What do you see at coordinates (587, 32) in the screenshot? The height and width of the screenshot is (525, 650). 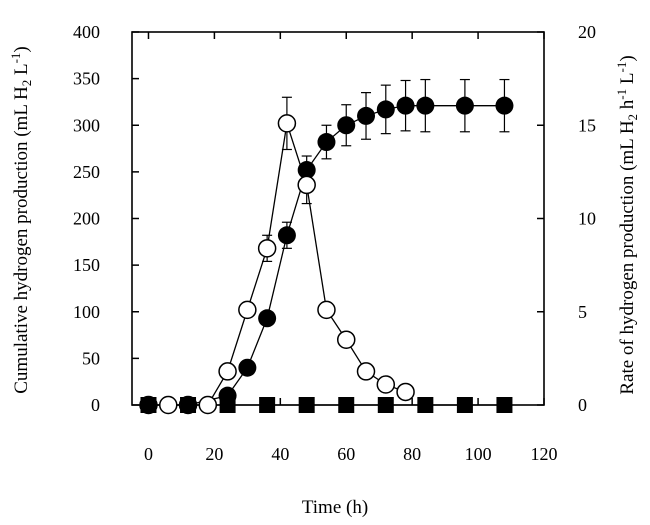 I see `y2-tick-label: 20` at bounding box center [587, 32].